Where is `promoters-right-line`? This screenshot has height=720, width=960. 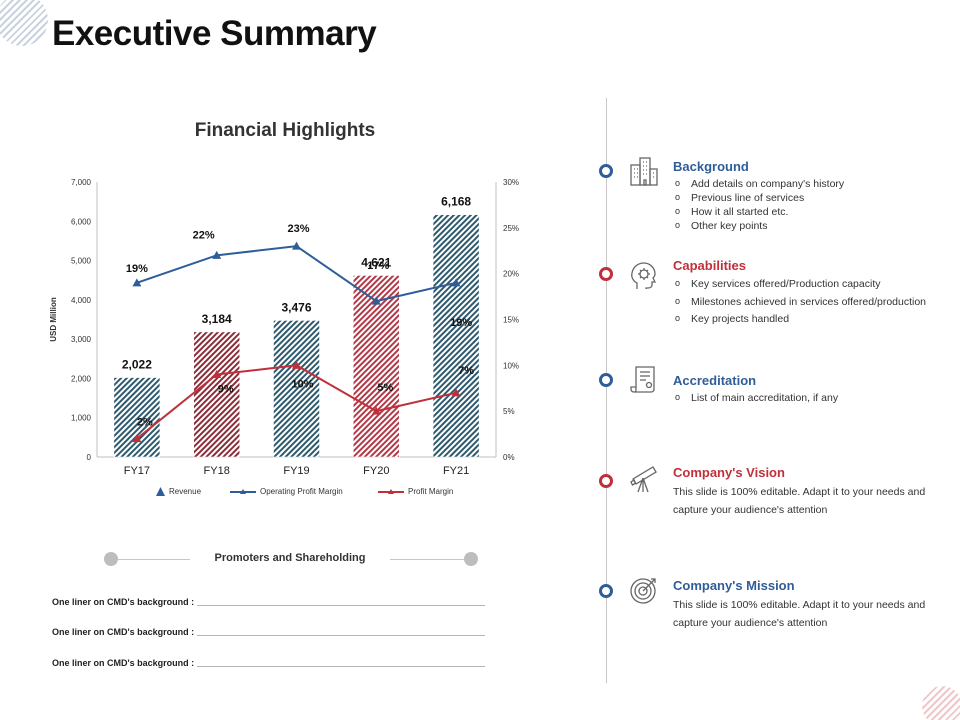
promoters-right-line is located at coordinates (427, 559).